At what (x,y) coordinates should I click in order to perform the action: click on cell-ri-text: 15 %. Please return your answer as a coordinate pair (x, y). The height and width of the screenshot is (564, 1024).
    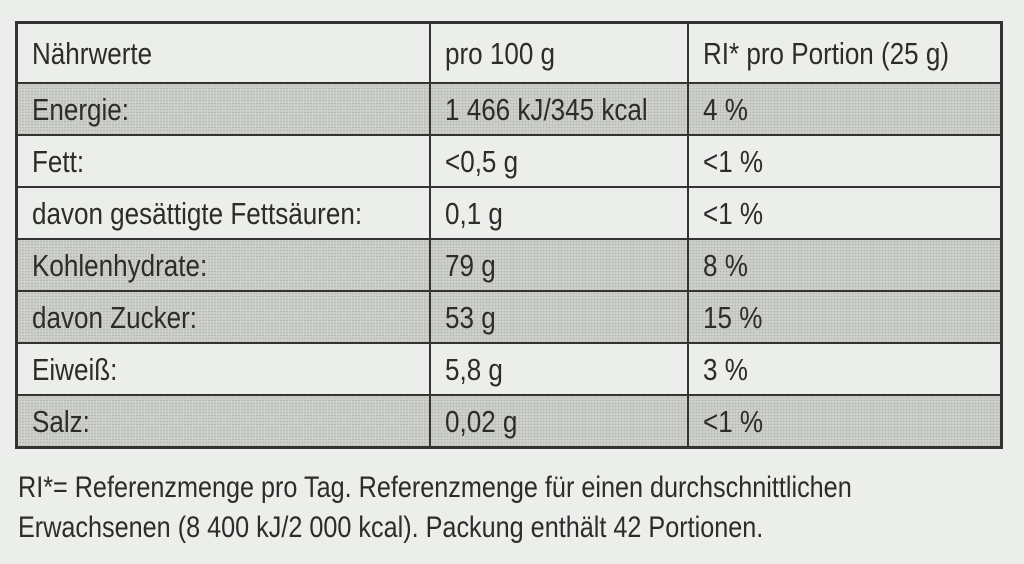
    Looking at the image, I should click on (733, 317).